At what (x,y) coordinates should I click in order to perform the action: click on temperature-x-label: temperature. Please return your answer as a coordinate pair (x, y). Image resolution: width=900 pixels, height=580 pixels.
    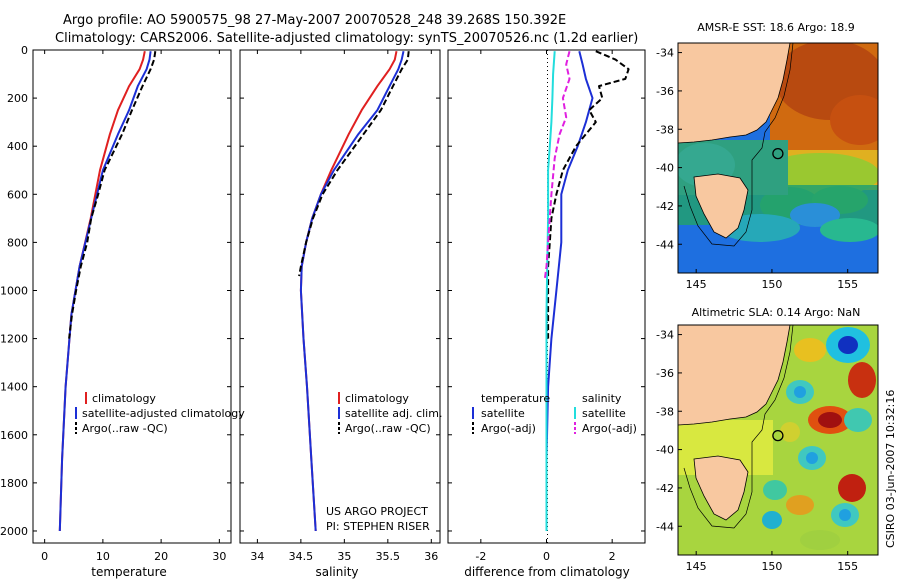
    Looking at the image, I should click on (128, 572).